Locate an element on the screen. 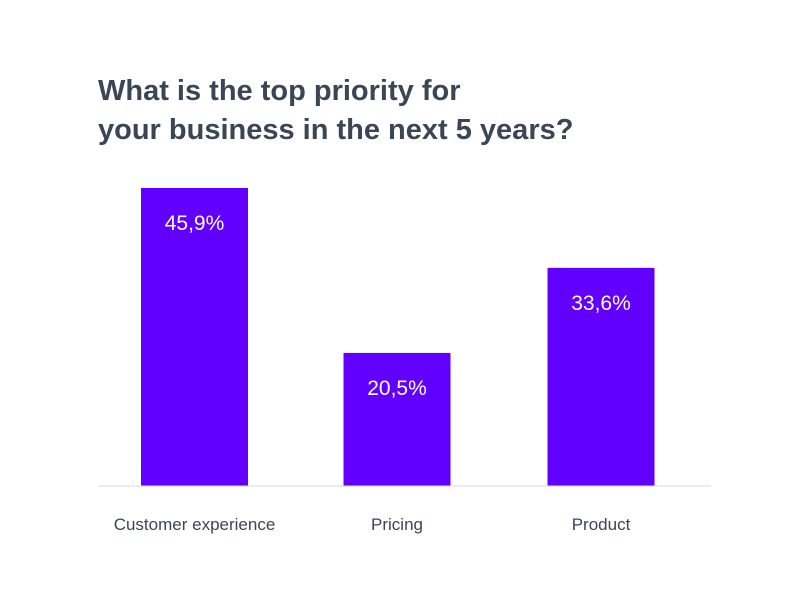 This screenshot has height=616, width=800. category-label: Pricing is located at coordinates (397, 524).